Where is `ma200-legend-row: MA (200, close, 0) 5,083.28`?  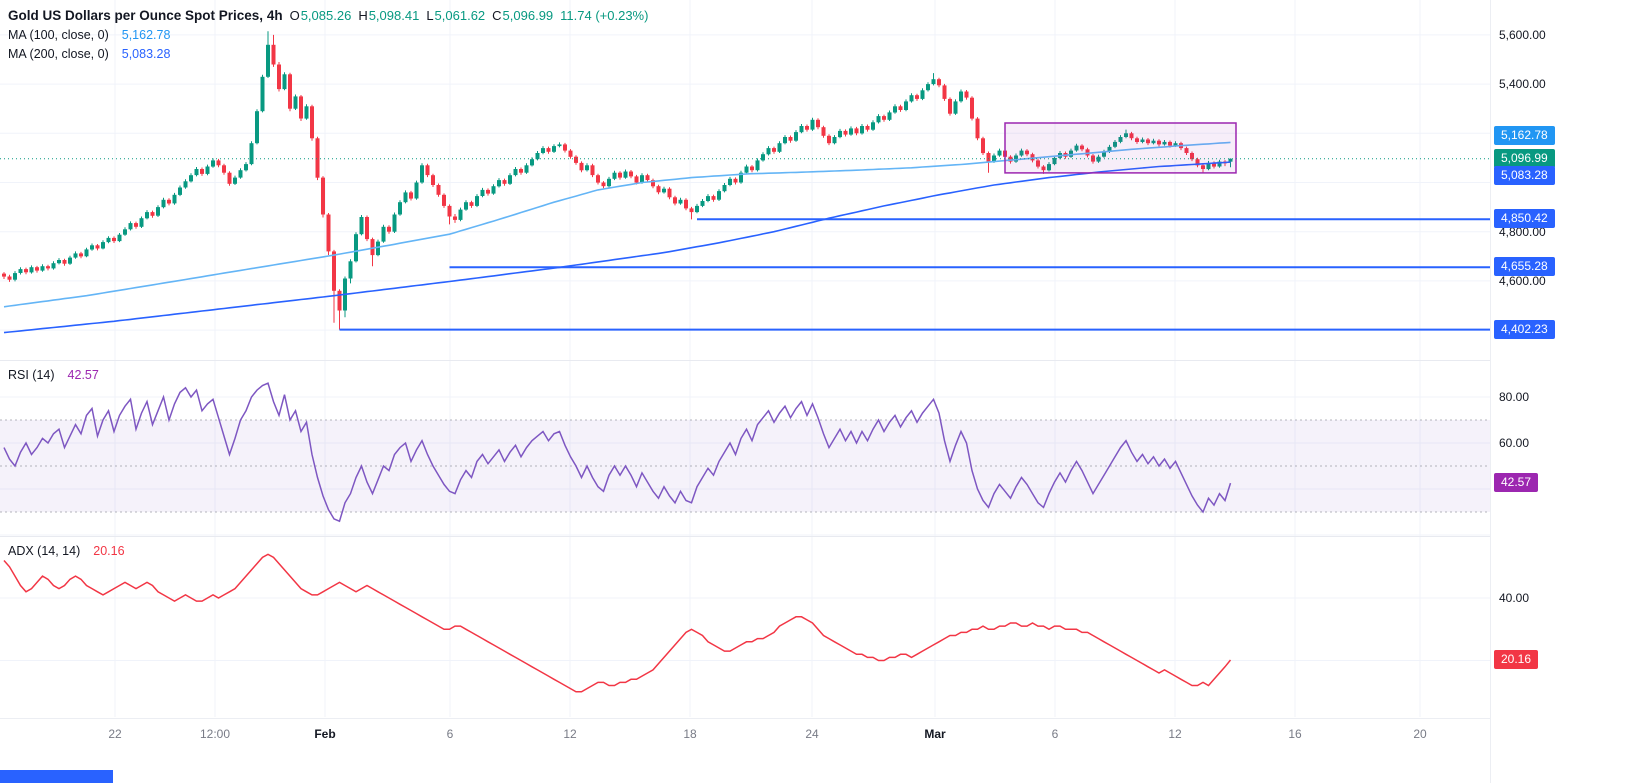
ma200-legend-row: MA (200, close, 0) 5,083.28 is located at coordinates (328, 54).